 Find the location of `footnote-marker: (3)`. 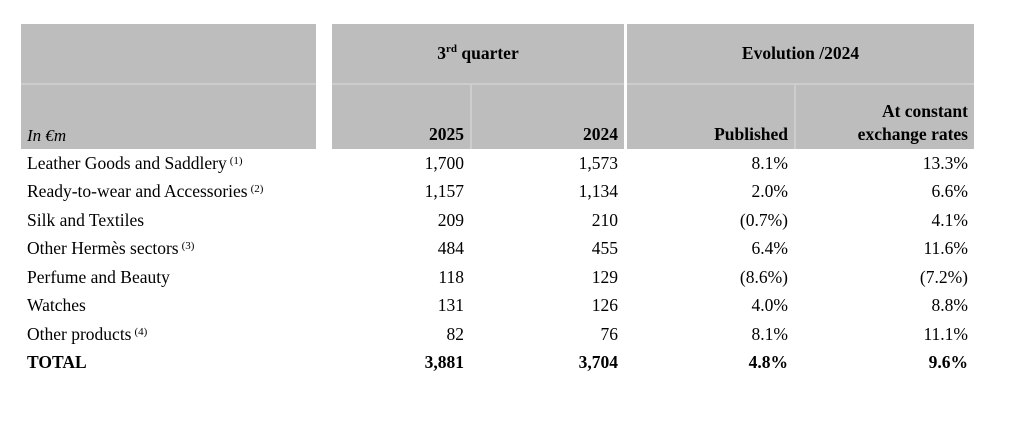

footnote-marker: (3) is located at coordinates (188, 246).